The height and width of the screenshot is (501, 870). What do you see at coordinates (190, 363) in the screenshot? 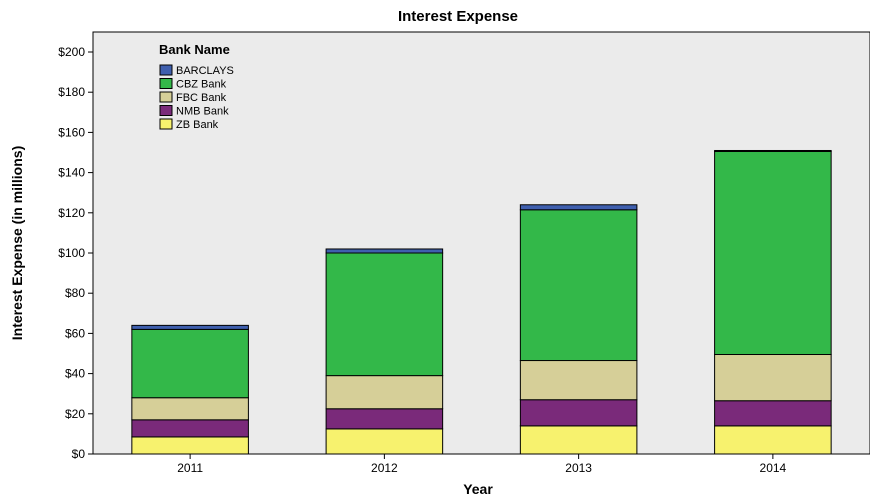
I see `bar-cbz-bank-2011` at bounding box center [190, 363].